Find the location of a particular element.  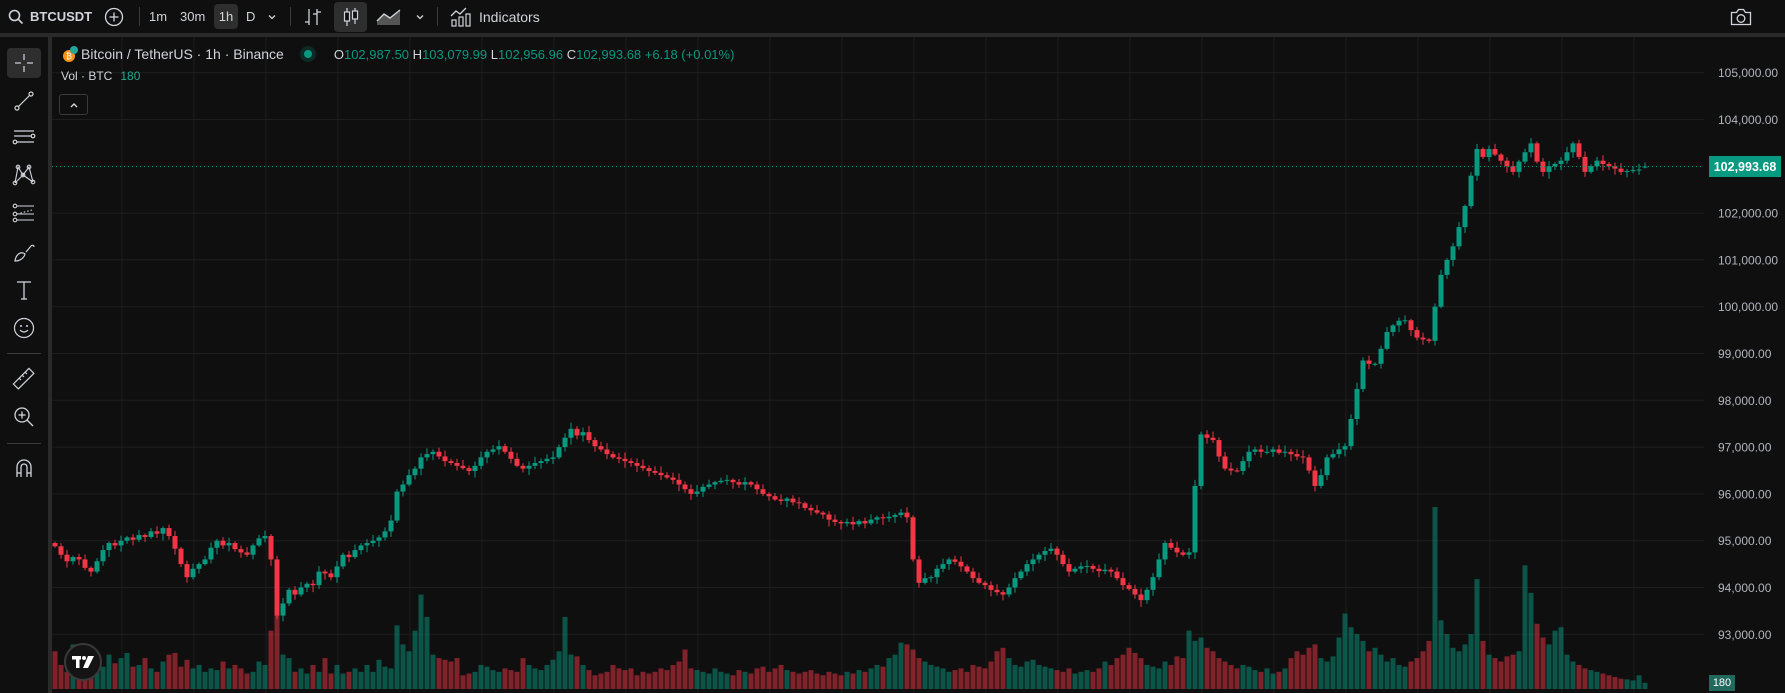

search-icon is located at coordinates (16, 16).